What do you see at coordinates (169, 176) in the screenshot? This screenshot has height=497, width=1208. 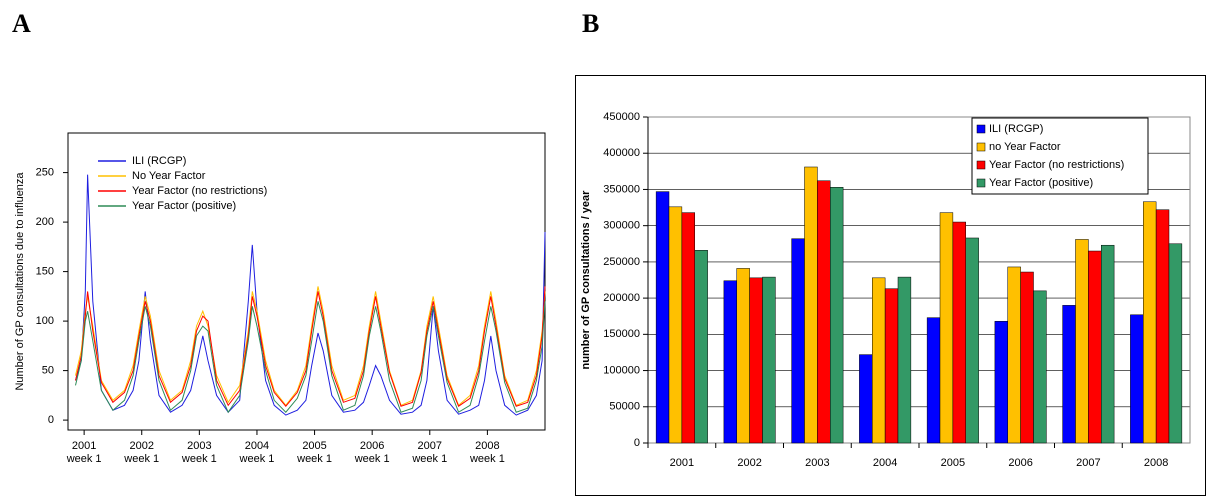 I see `legend-label: No Year Factor` at bounding box center [169, 176].